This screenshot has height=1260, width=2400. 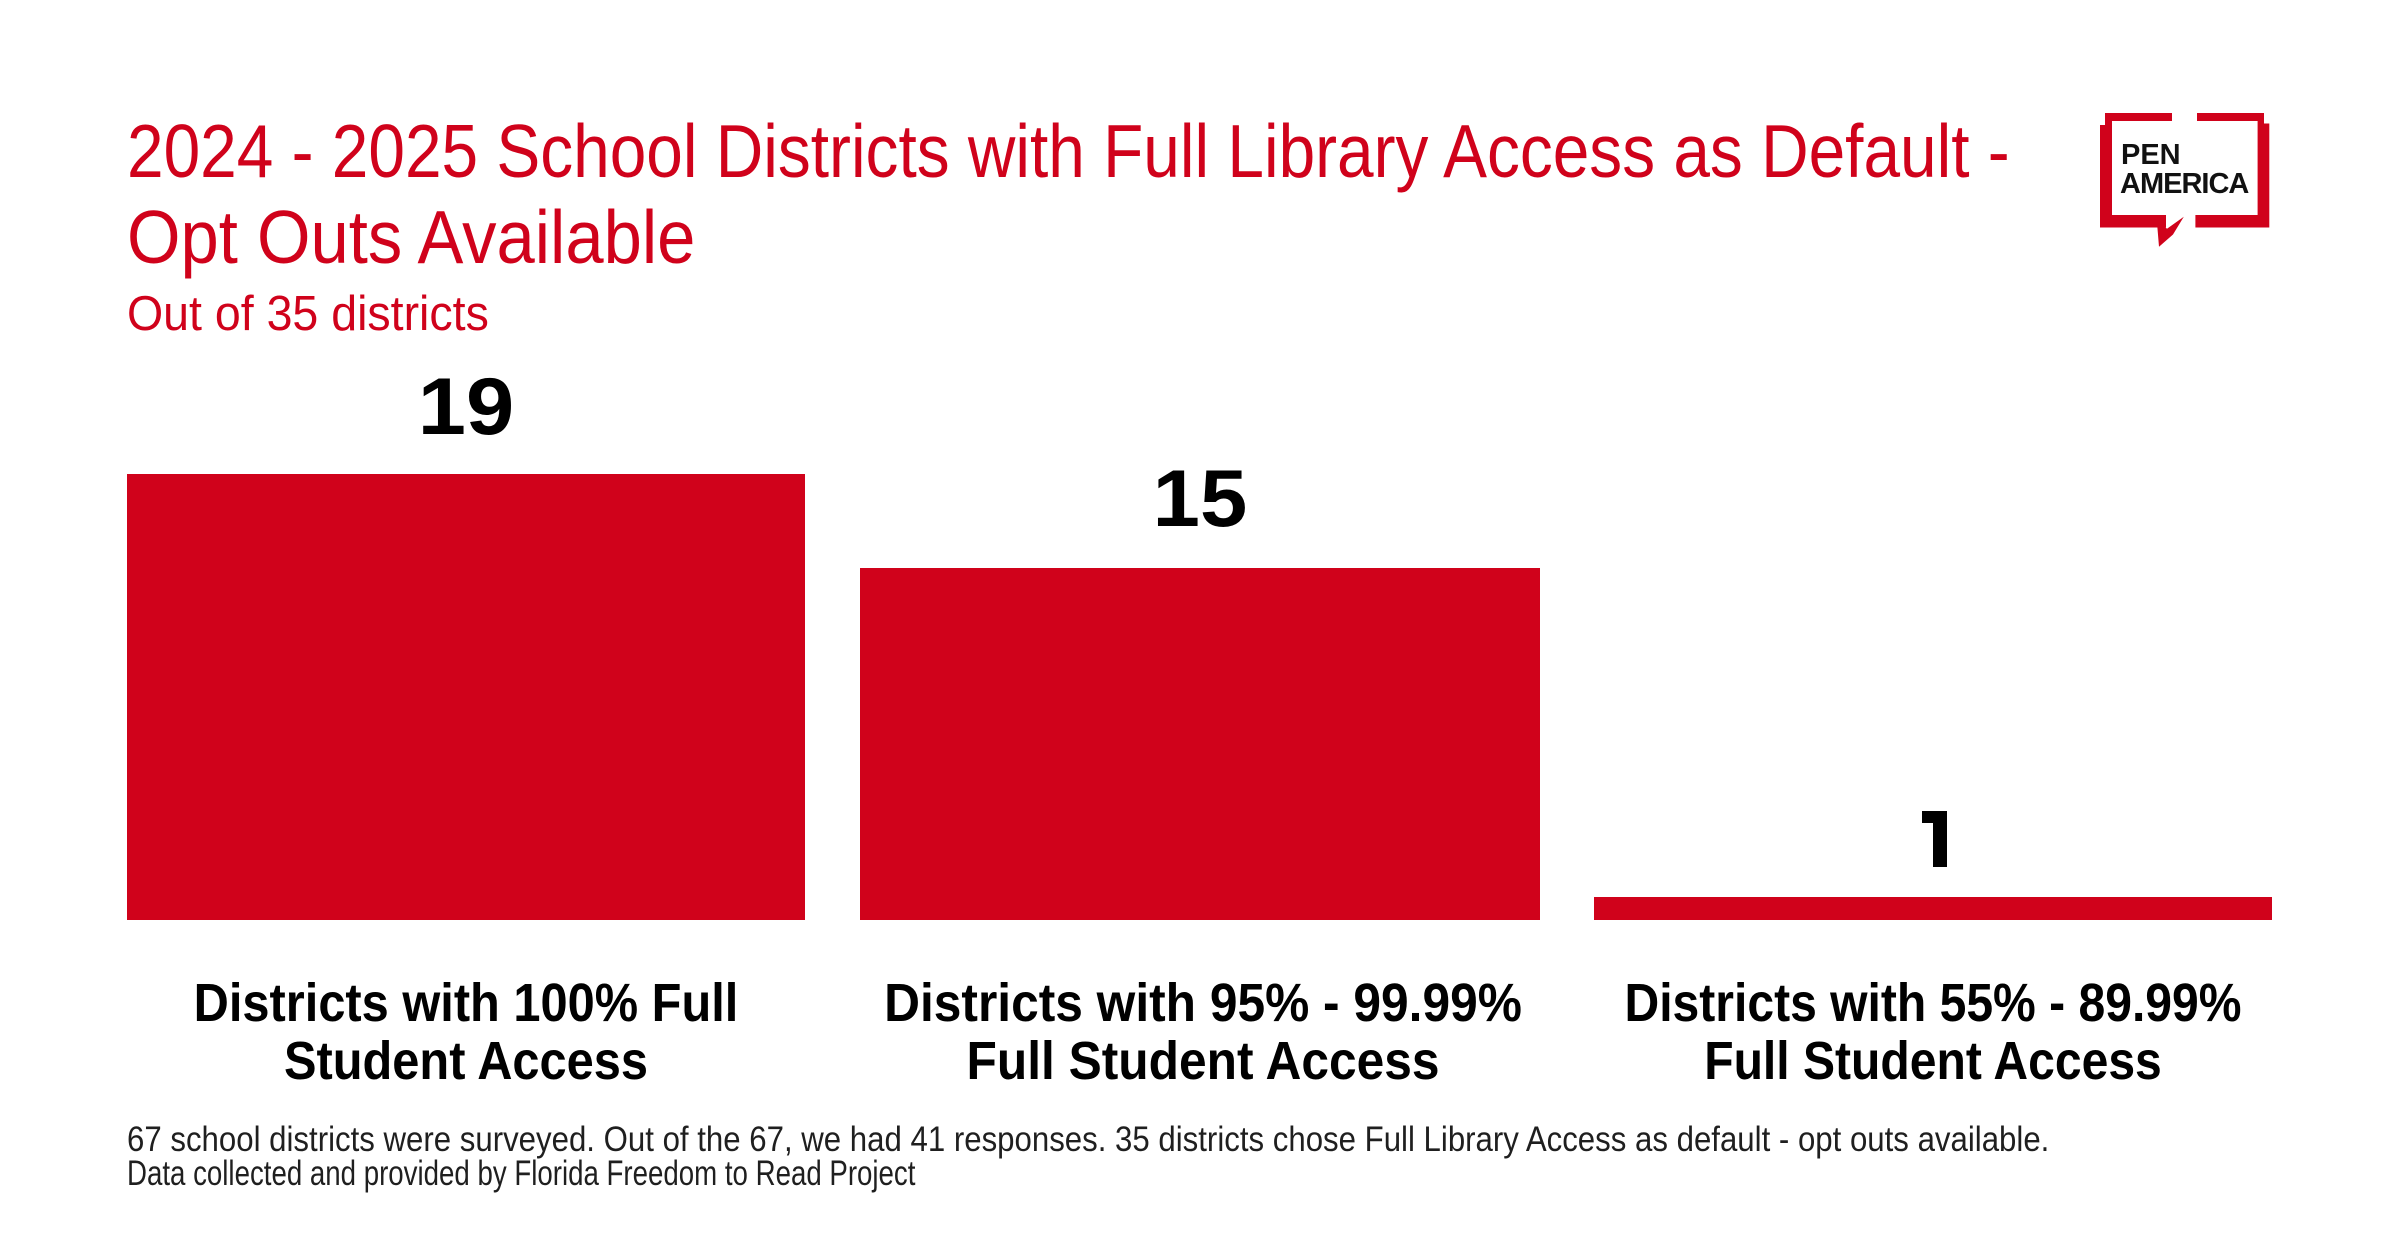 I want to click on svg-text: AMERICA, so click(x=2184, y=184).